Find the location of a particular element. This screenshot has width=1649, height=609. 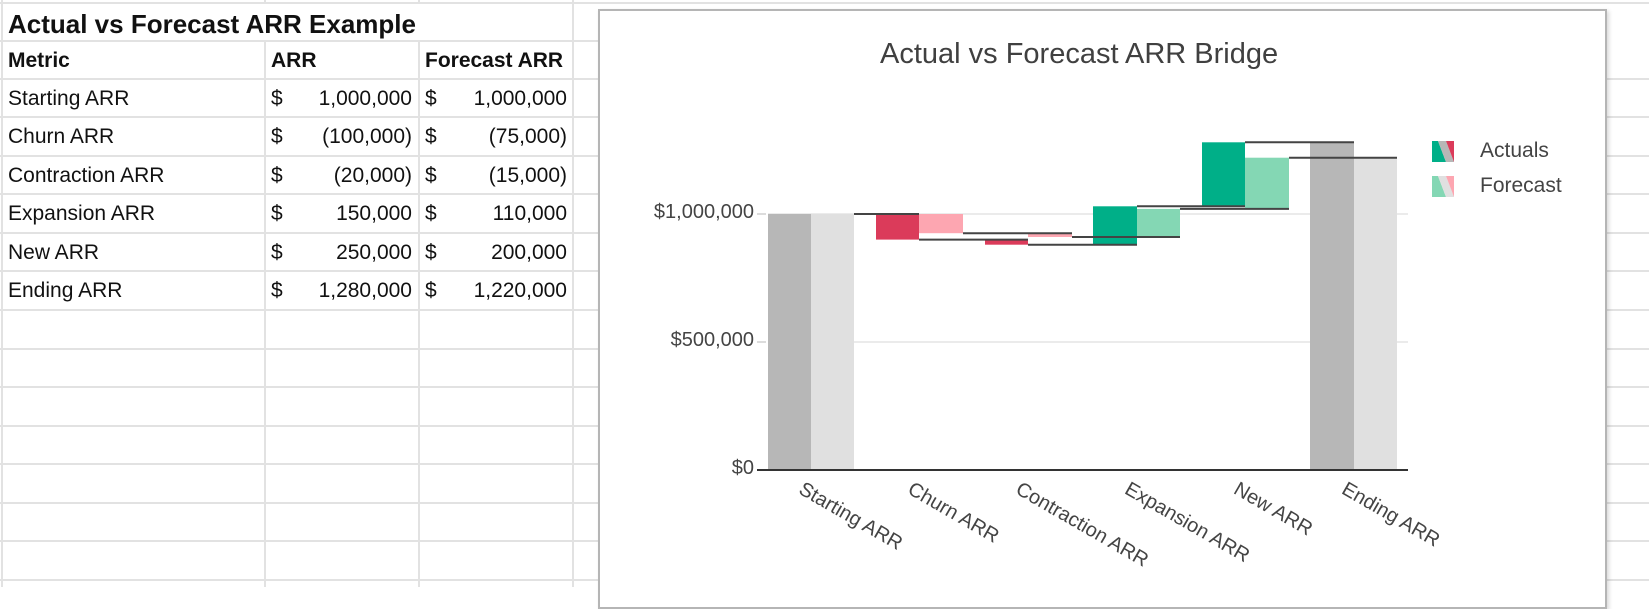

bar-expansion-actual is located at coordinates (1115, 225).